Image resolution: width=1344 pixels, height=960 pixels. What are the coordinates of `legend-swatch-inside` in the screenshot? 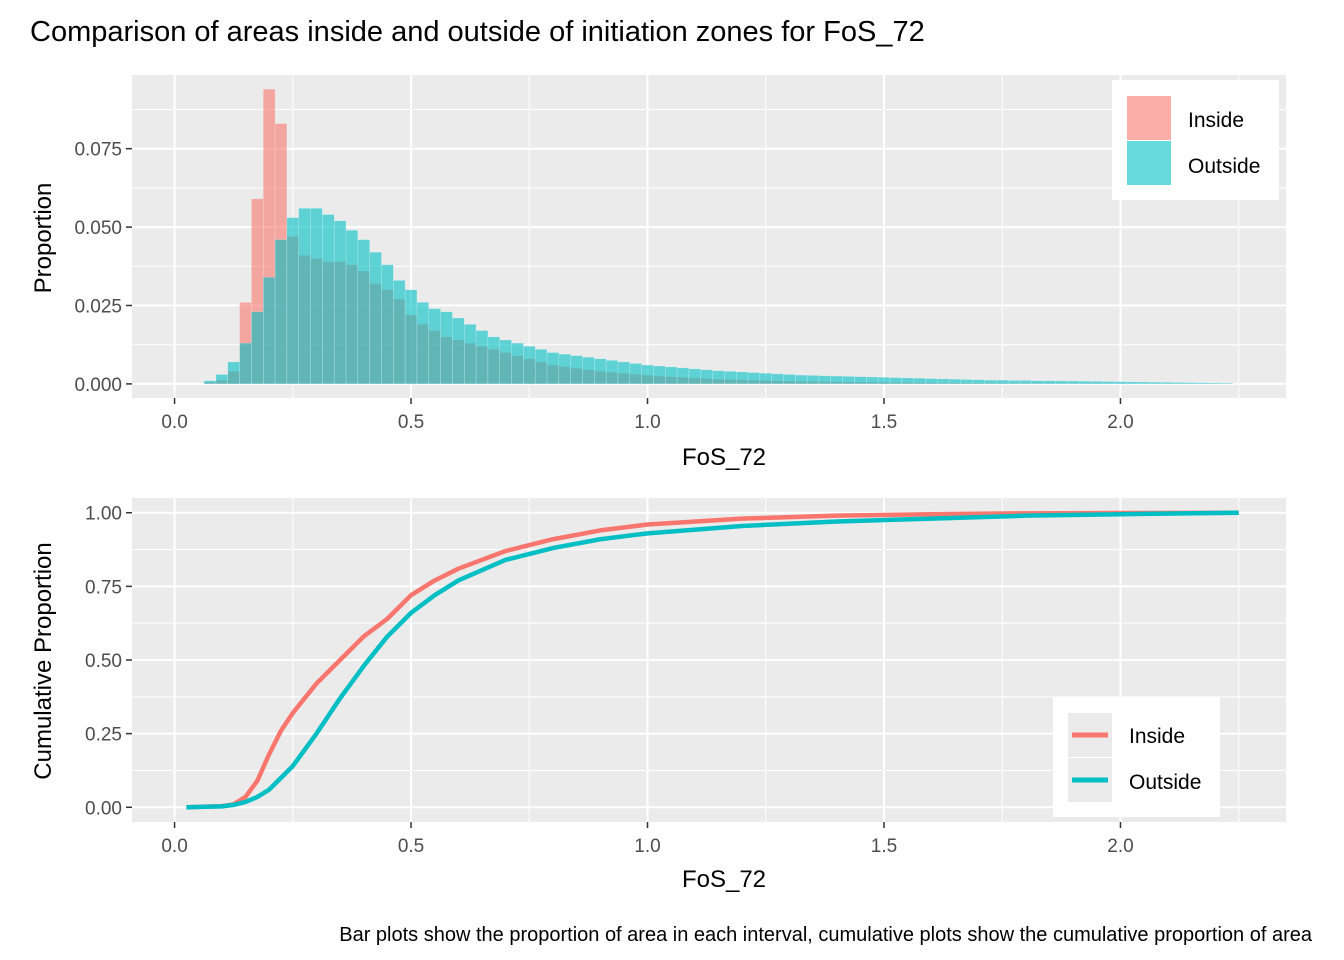 It's located at (1149, 118).